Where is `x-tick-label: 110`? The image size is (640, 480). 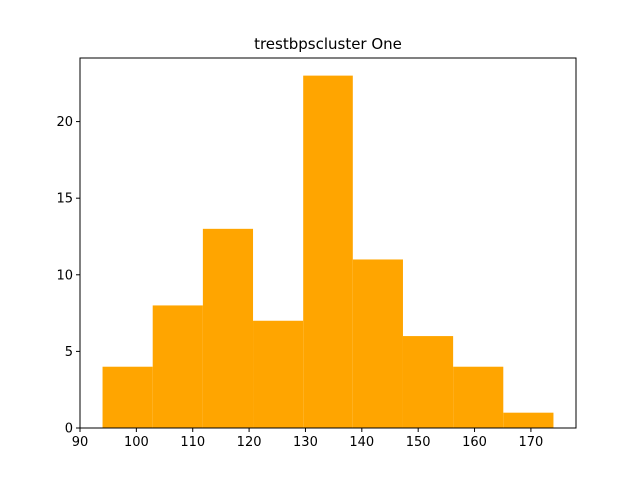
x-tick-label: 110 is located at coordinates (192, 442).